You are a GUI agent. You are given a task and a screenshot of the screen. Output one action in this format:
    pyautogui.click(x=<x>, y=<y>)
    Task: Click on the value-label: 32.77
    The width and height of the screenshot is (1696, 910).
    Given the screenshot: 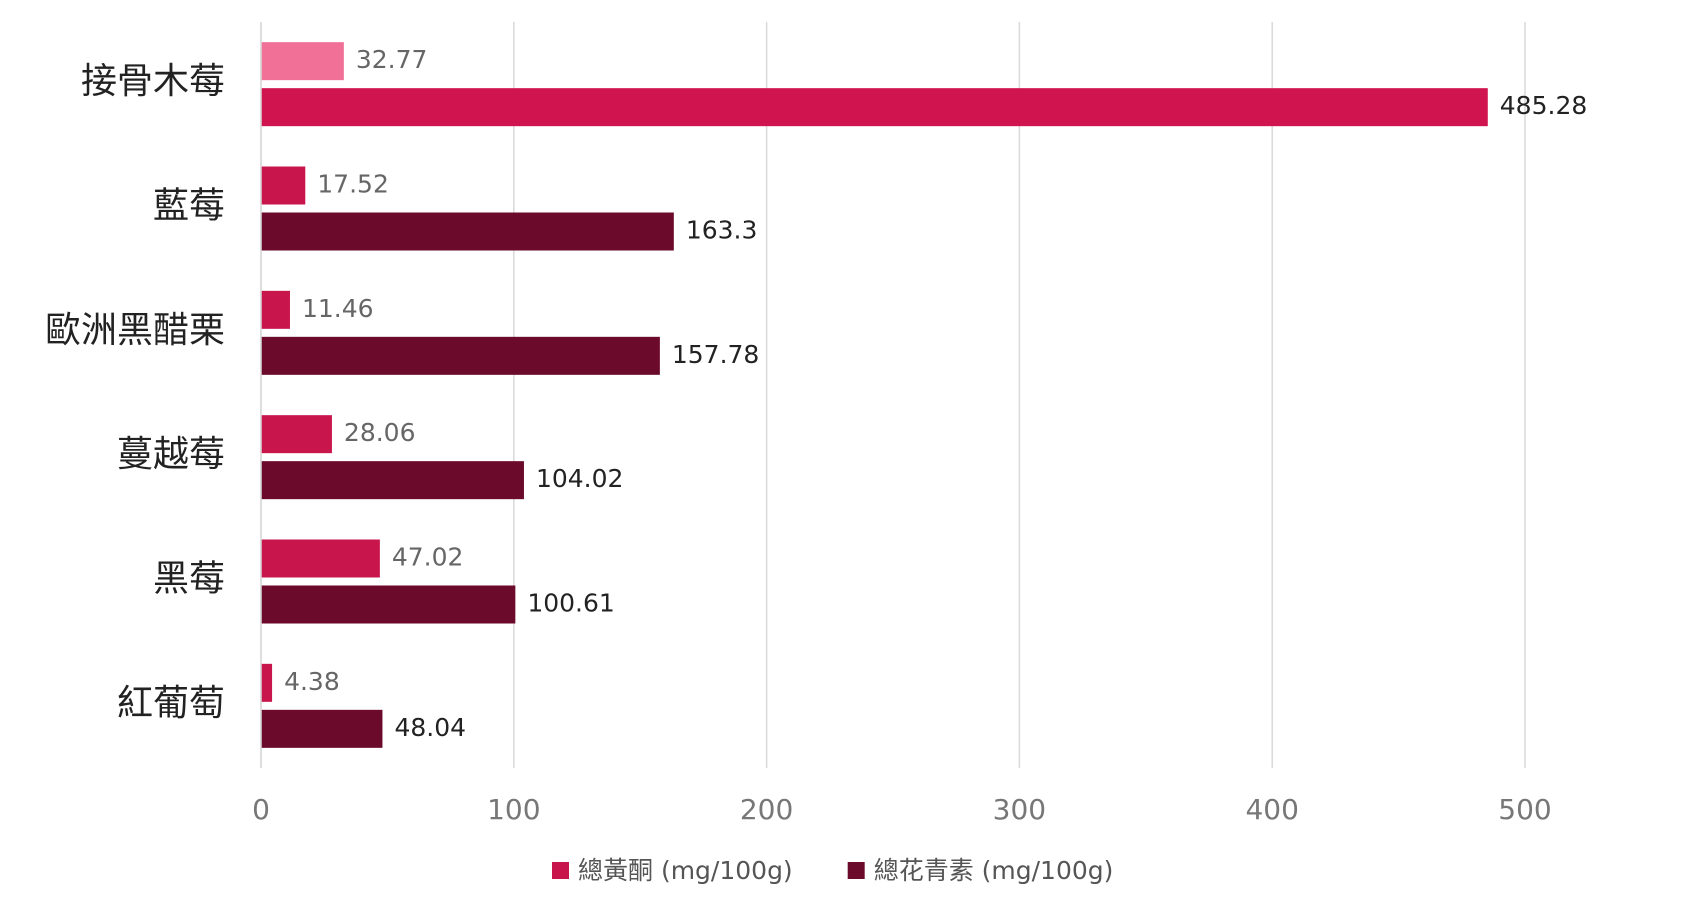 What is the action you would take?
    pyautogui.click(x=392, y=59)
    